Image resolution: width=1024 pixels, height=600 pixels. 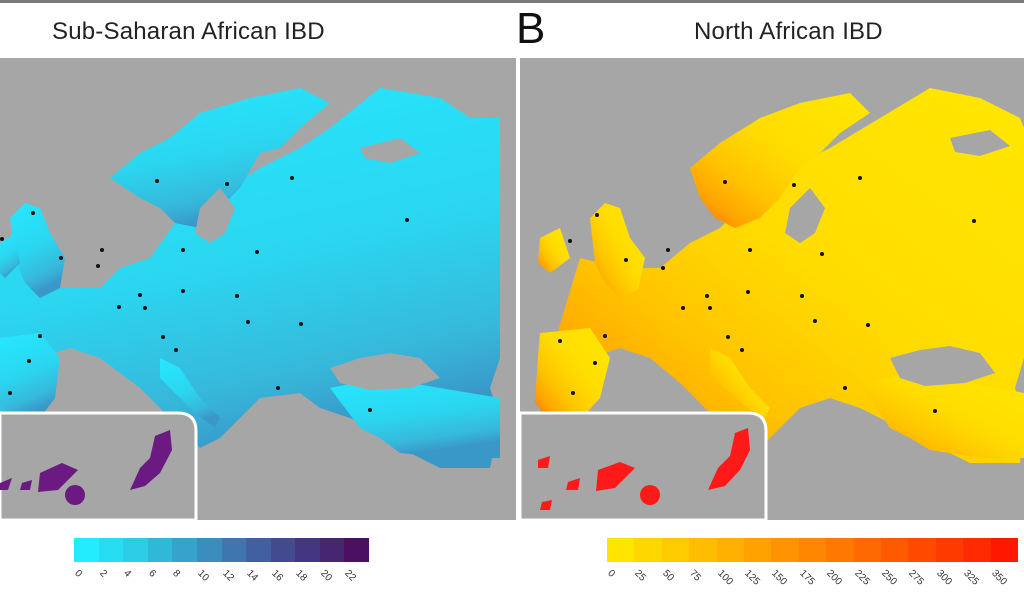 What do you see at coordinates (640, 576) in the screenshot?
I see `legend-tick-label: 25` at bounding box center [640, 576].